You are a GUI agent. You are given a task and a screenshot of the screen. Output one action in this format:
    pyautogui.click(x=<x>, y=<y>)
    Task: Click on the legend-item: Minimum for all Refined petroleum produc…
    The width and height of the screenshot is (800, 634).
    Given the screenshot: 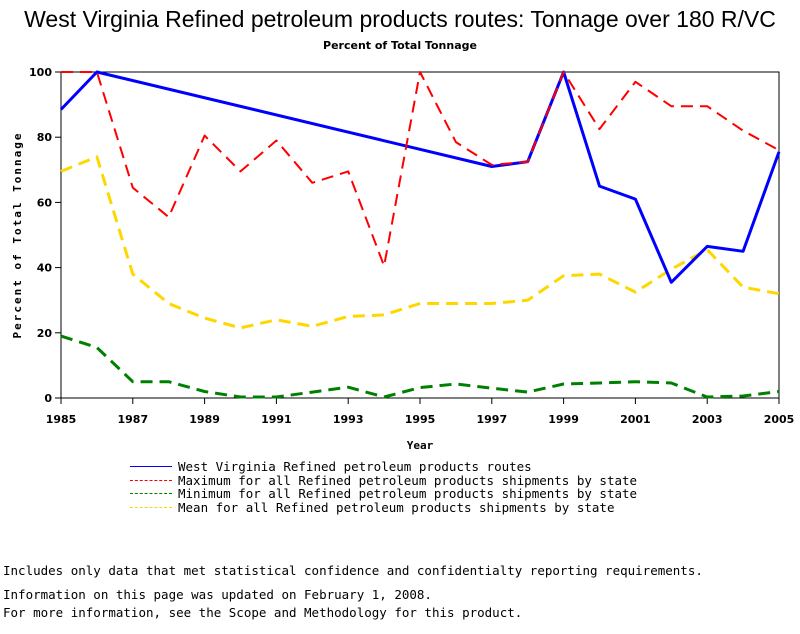 What is the action you would take?
    pyautogui.click(x=383, y=494)
    